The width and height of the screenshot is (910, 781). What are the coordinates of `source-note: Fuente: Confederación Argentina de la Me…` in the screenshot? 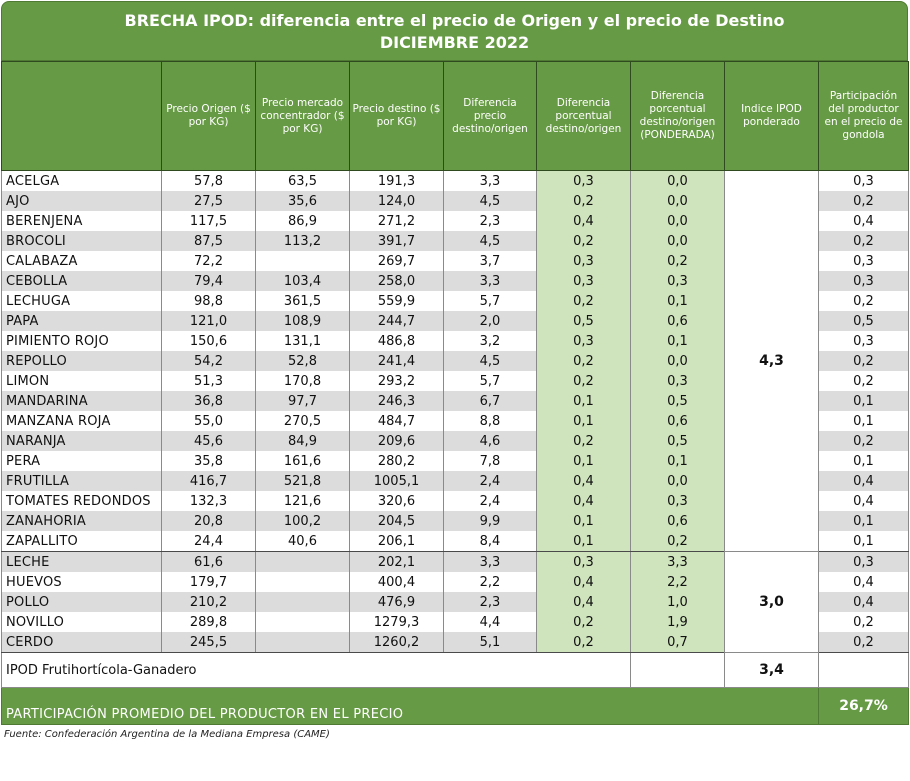 It's located at (167, 734).